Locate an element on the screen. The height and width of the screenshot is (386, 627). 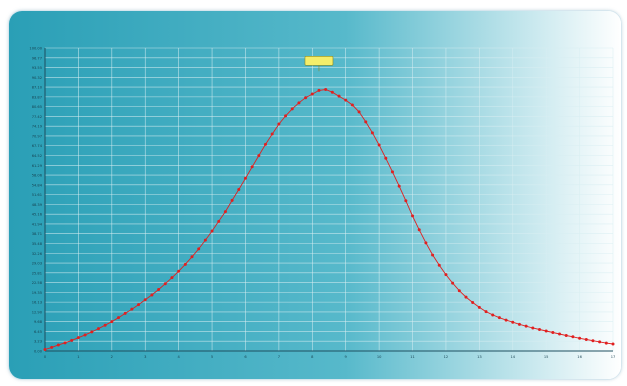
y-tick-label: 77.42 is located at coordinates (37, 117).